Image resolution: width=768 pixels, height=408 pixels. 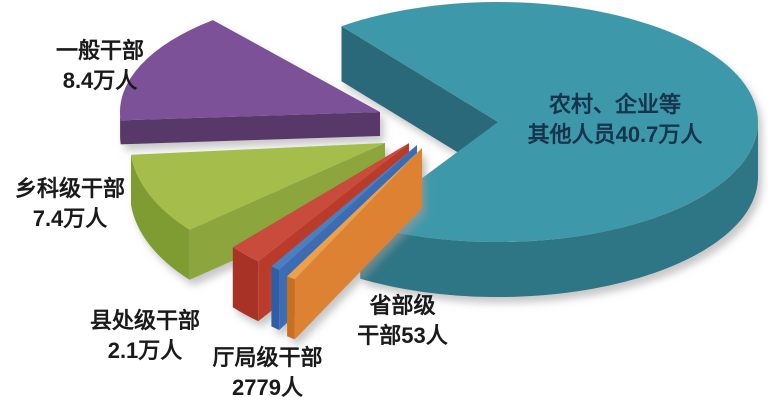 What do you see at coordinates (614, 104) in the screenshot?
I see `label-rural-enterprise-line1: 农村、企业等` at bounding box center [614, 104].